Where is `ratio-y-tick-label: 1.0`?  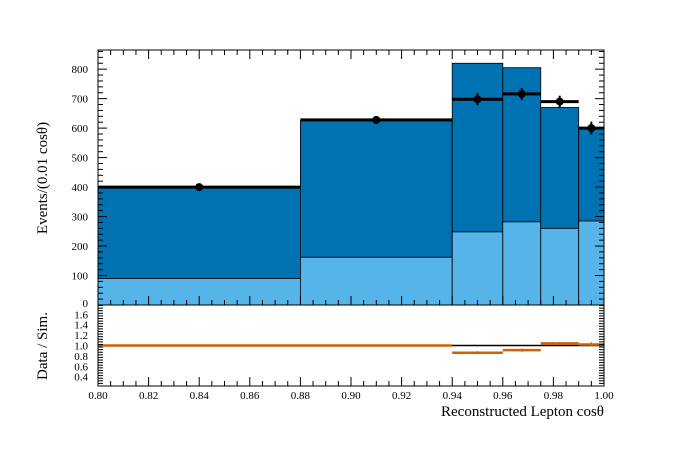
ratio-y-tick-label: 1.0 is located at coordinates (81, 347).